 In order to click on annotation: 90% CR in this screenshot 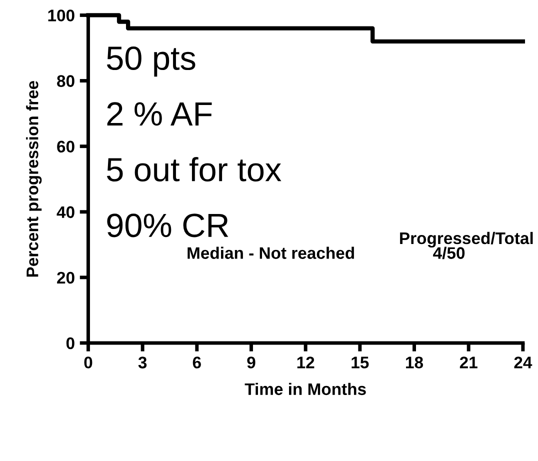, I will do `click(167, 226)`.